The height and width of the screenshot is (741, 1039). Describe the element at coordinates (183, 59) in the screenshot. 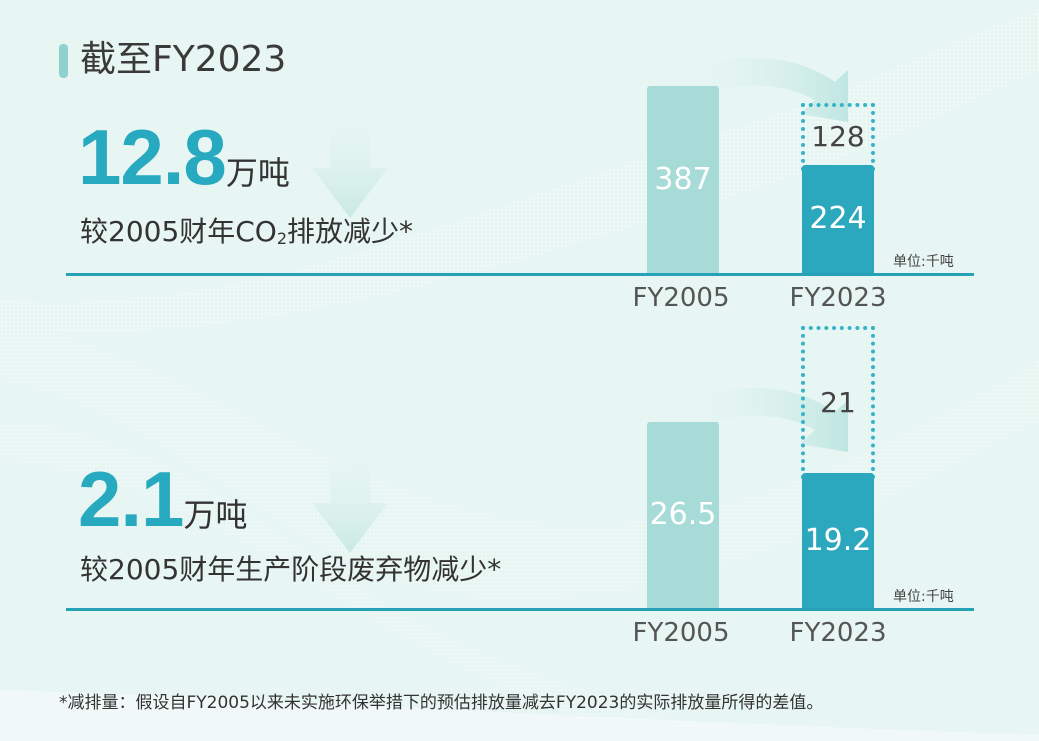

I see `header-title: 截至FY2023` at that location.